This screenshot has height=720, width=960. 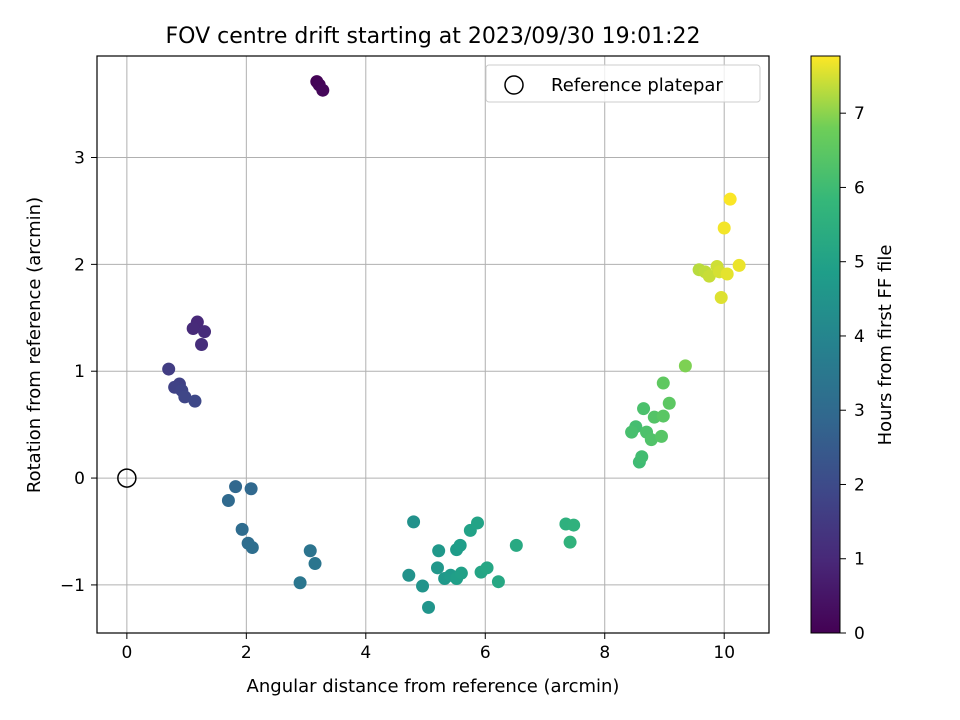 What do you see at coordinates (72, 586) in the screenshot?
I see `y-tick-label: −1` at bounding box center [72, 586].